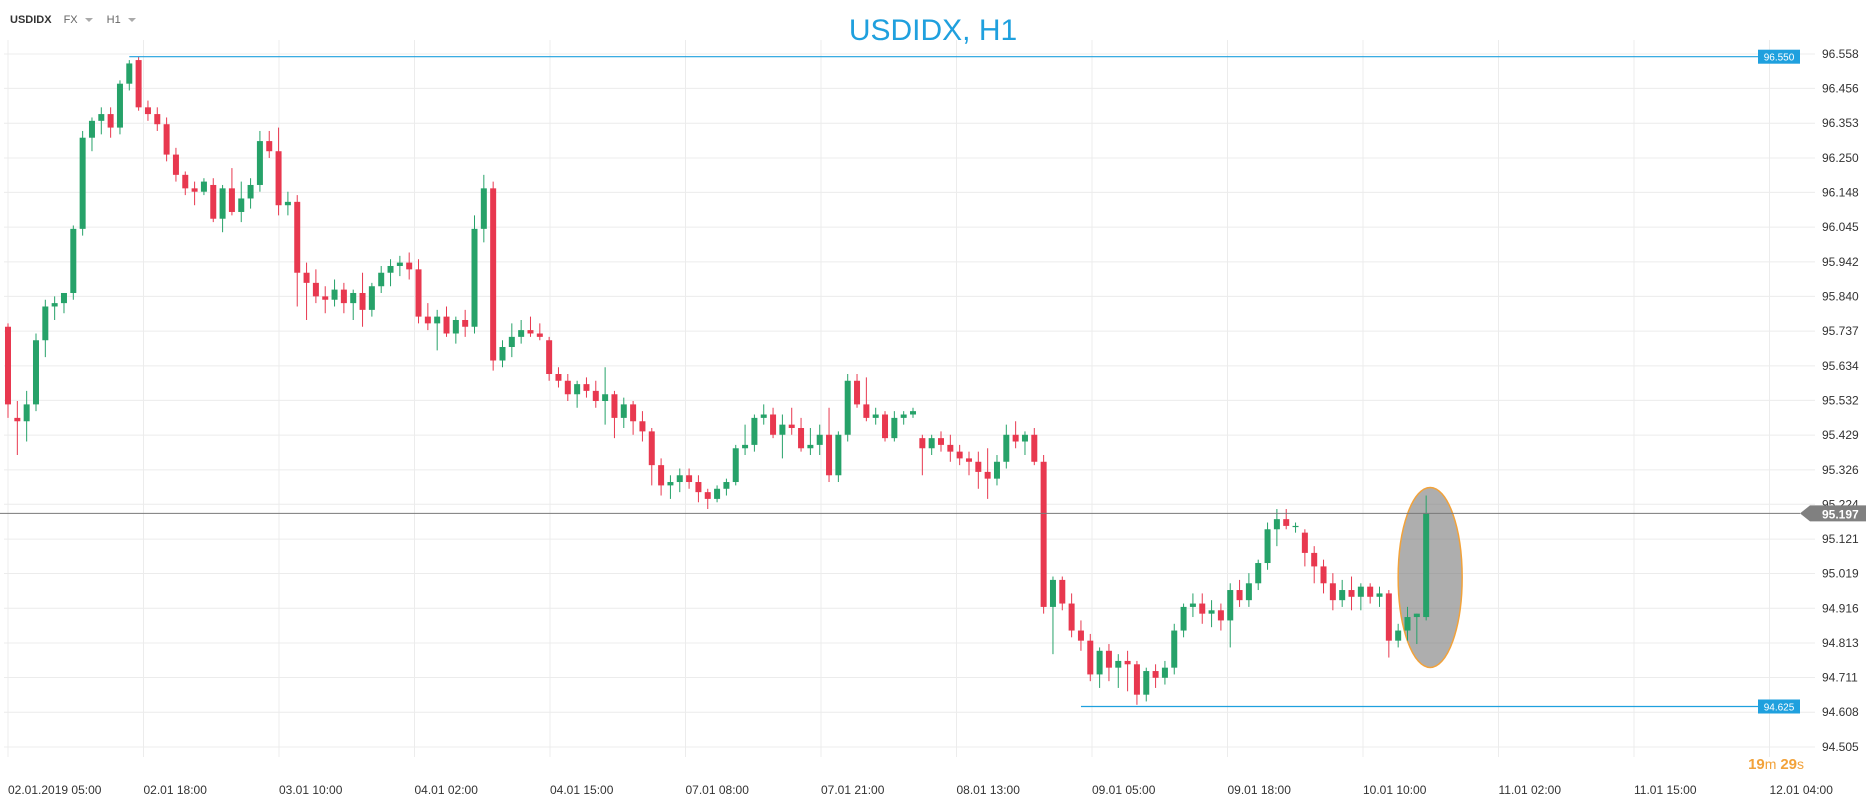 The height and width of the screenshot is (806, 1866). Describe the element at coordinates (1840, 608) in the screenshot. I see `y-tick-label: 94.916` at that location.